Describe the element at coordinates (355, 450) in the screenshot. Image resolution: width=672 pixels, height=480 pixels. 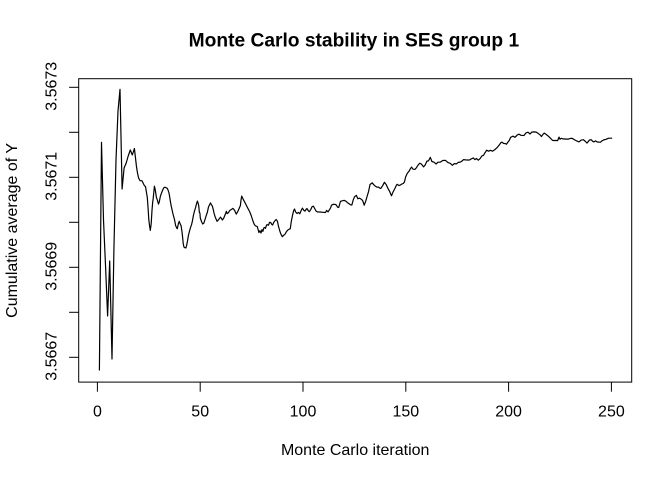
I see `svg-text: Monte Carlo iteration` at that location.